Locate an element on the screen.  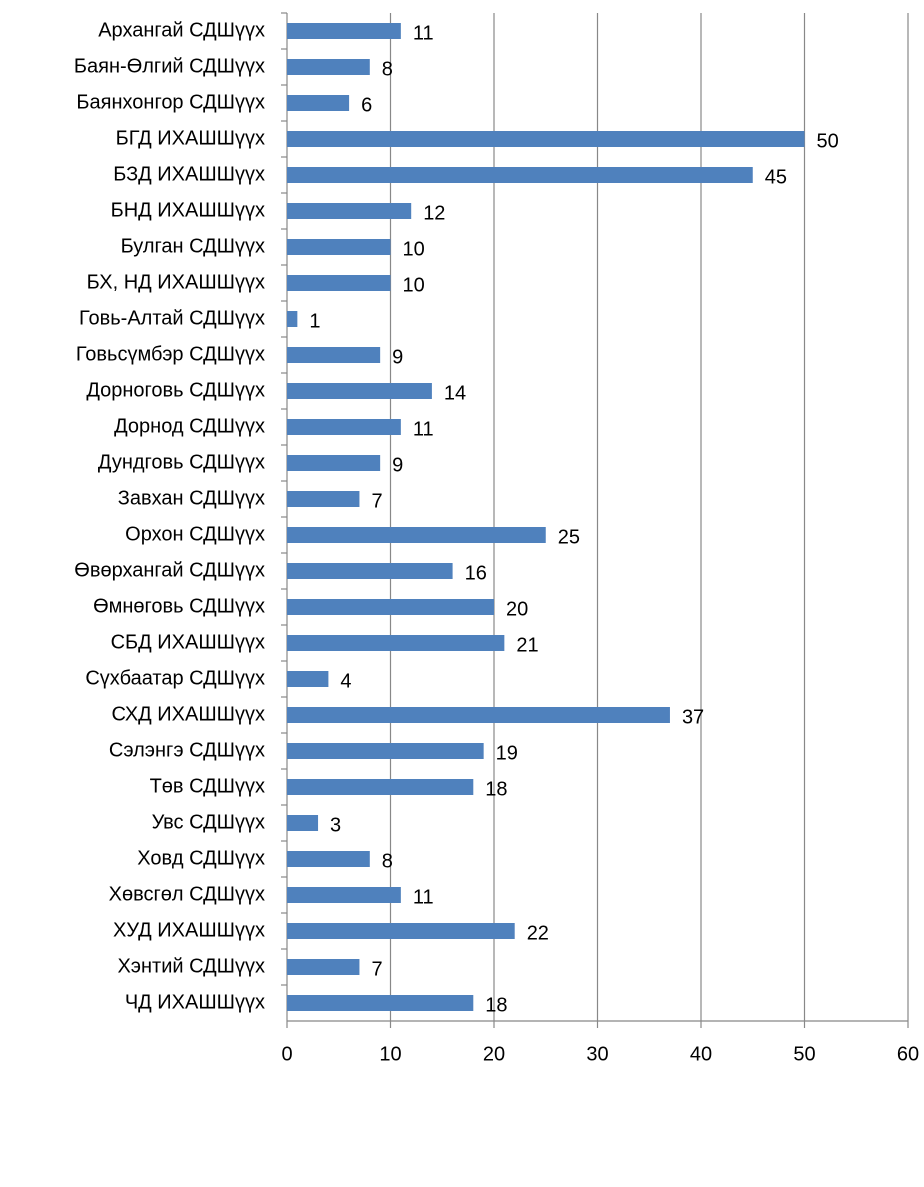
y-tick-label: Ховд СДШүүх is located at coordinates (201, 858).